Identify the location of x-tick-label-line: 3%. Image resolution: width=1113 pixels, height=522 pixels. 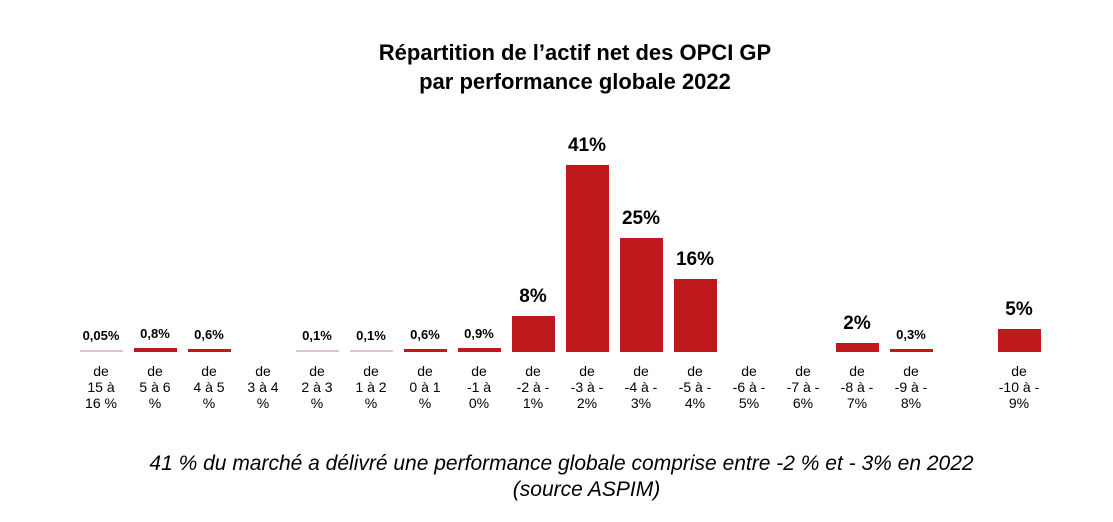
(641, 403).